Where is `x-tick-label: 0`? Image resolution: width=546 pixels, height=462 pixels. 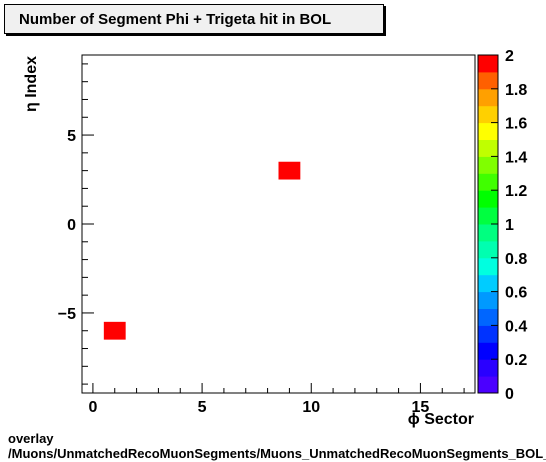
x-tick-label: 0 is located at coordinates (92, 407).